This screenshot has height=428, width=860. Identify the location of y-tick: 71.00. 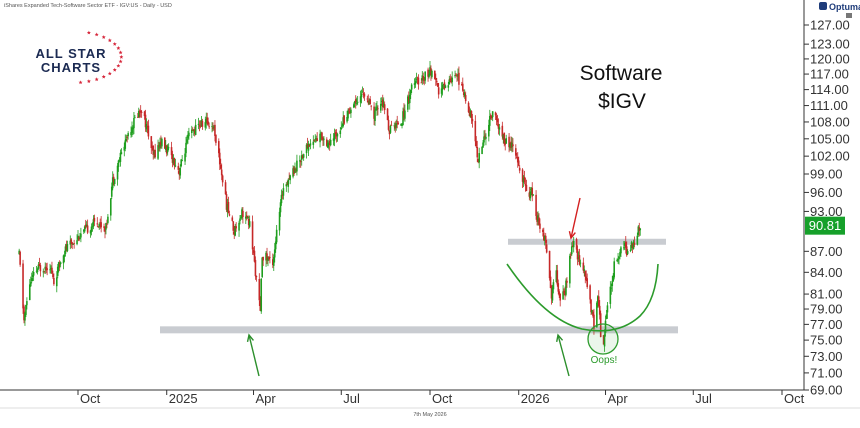
(823, 372).